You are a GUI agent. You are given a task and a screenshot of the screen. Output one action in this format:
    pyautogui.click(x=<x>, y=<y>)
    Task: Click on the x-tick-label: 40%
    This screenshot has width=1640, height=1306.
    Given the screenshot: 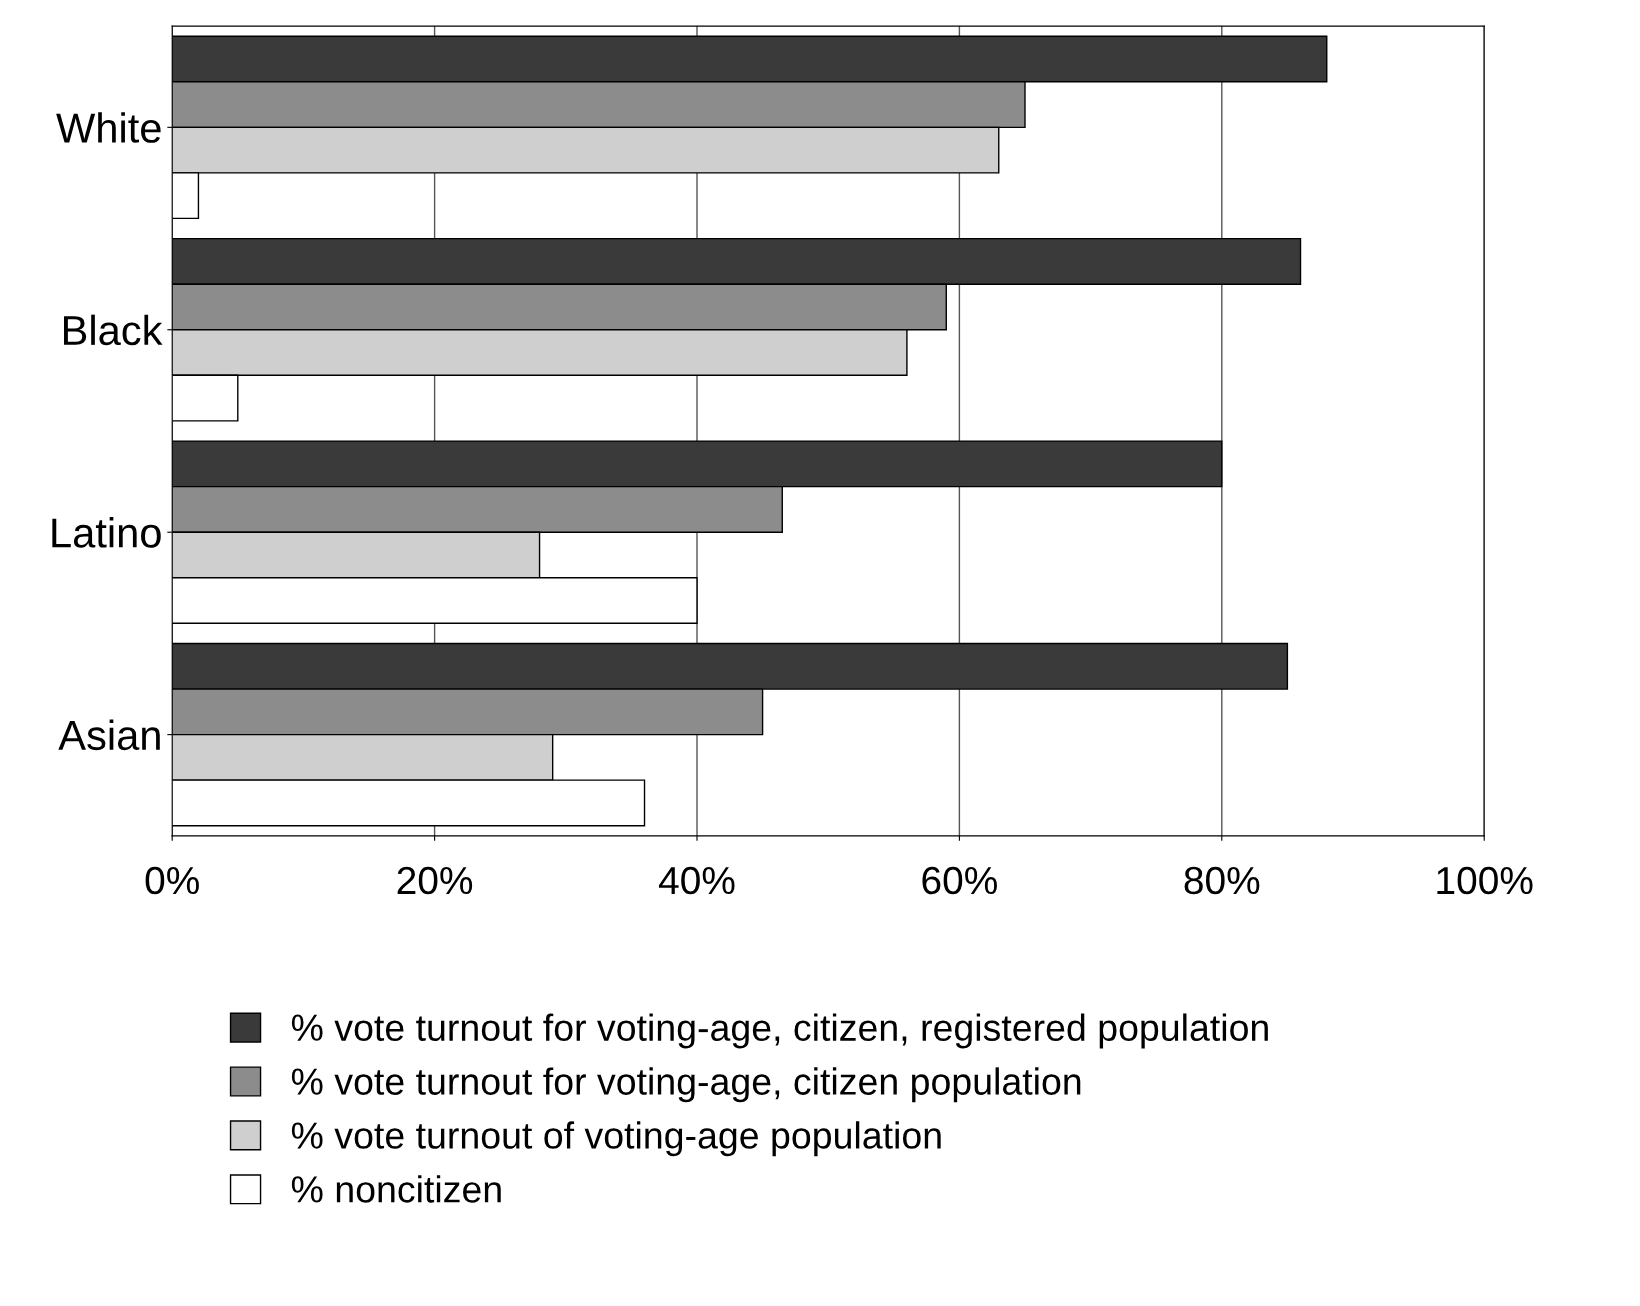 What is the action you would take?
    pyautogui.click(x=696, y=880)
    